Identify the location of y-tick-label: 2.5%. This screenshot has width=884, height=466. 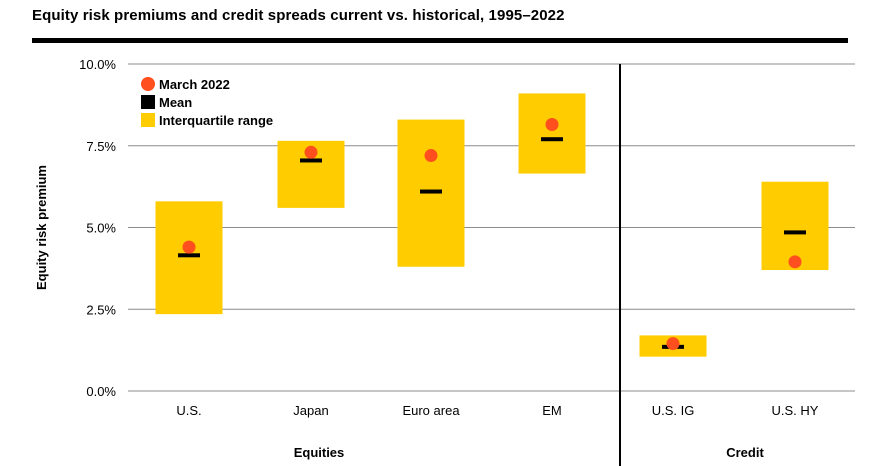
(101, 309).